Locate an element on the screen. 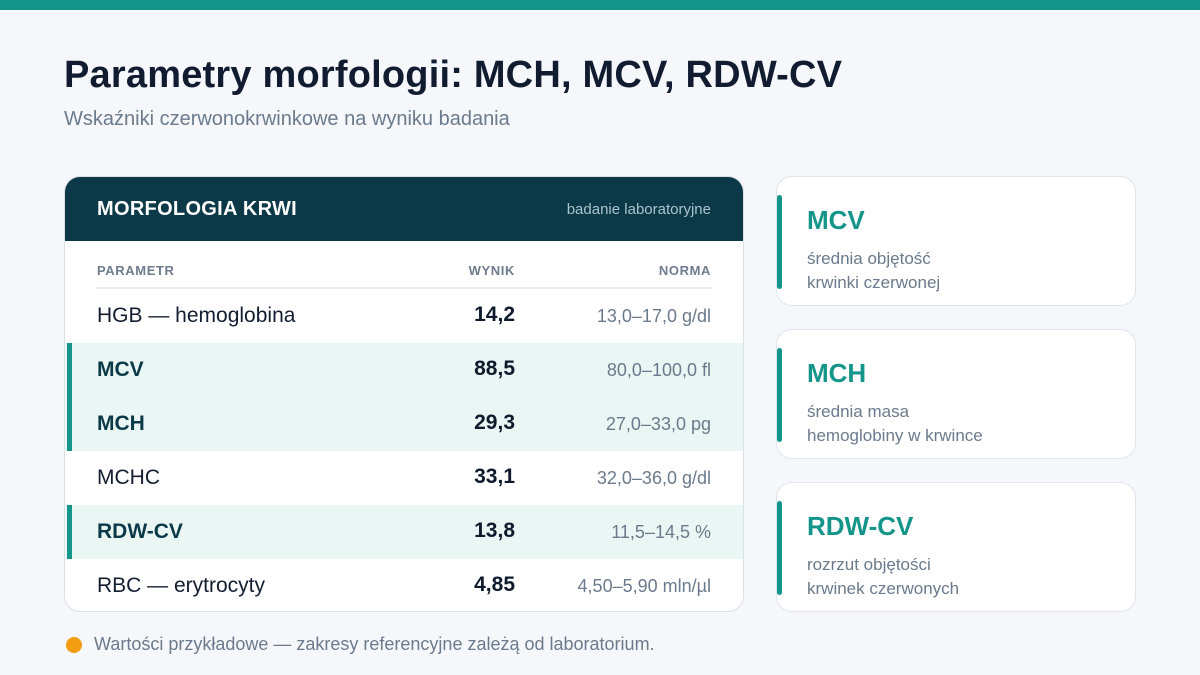  card-description-line: hemoglobiny w krwince is located at coordinates (895, 435).